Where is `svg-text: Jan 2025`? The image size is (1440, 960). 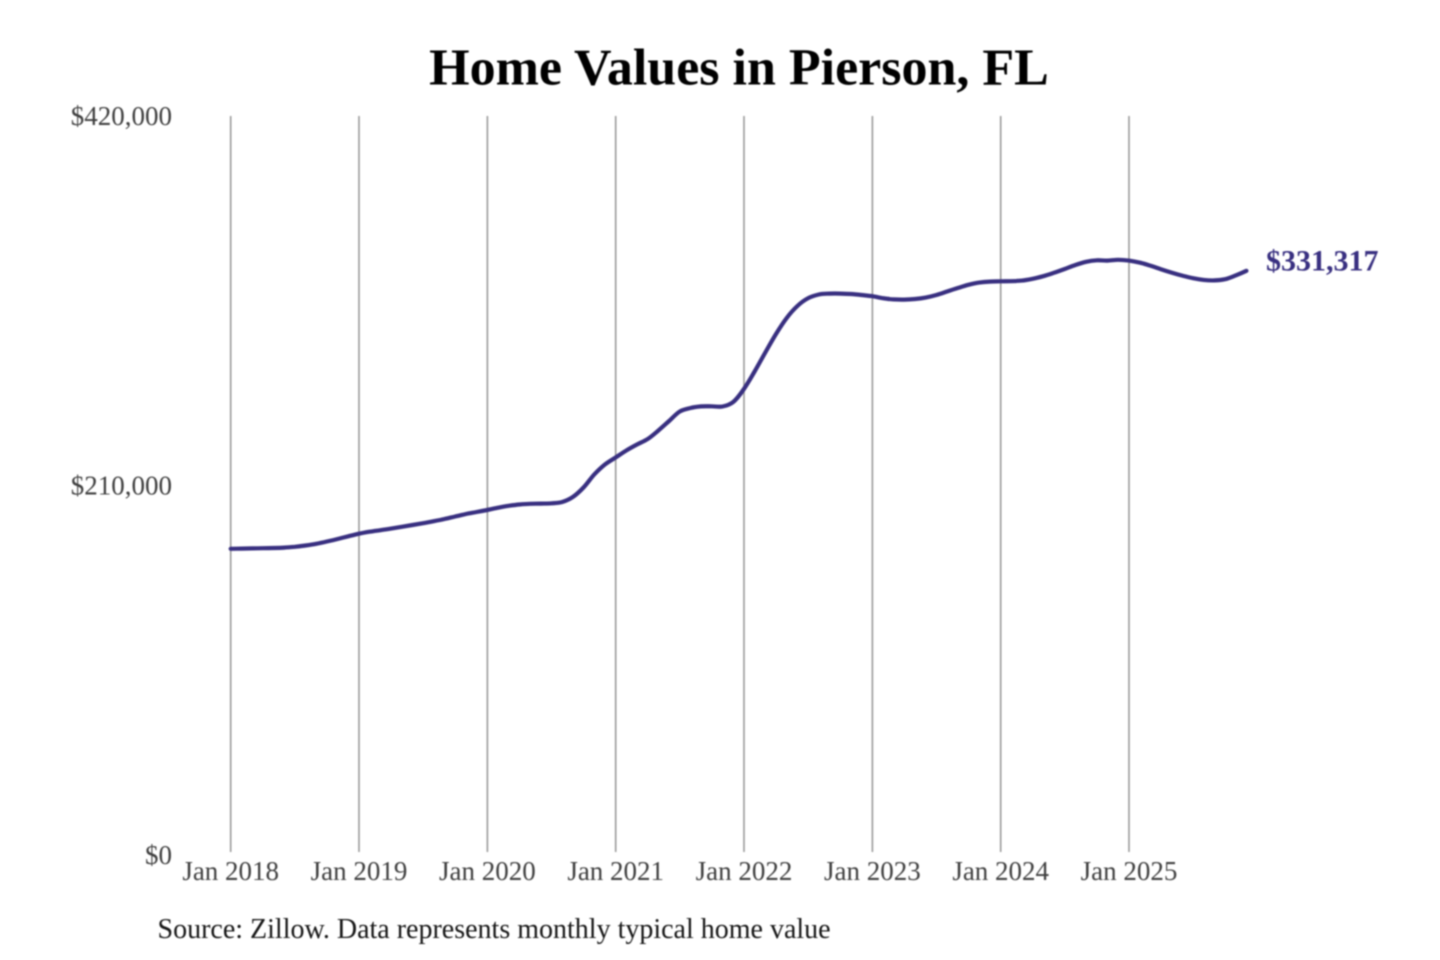
svg-text: Jan 2025 is located at coordinates (1129, 871).